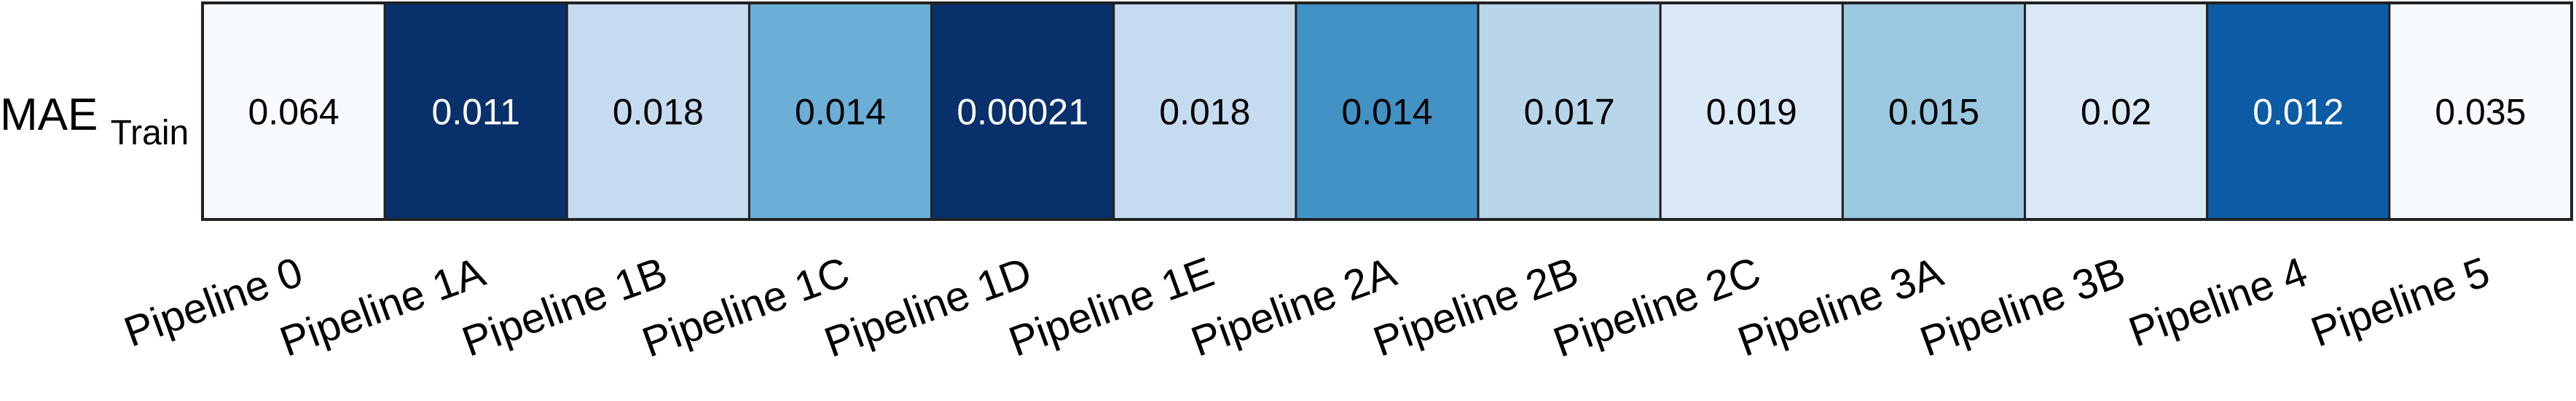 This screenshot has height=401, width=2576. I want to click on x-tick-label: Pipeline 4, so click(2218, 302).